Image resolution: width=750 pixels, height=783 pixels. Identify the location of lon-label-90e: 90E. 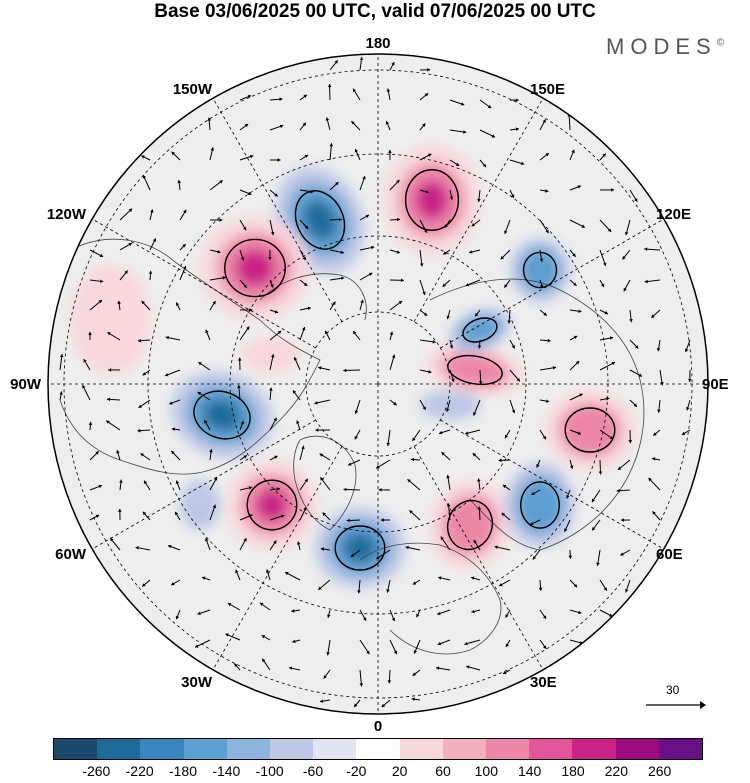
(715, 384).